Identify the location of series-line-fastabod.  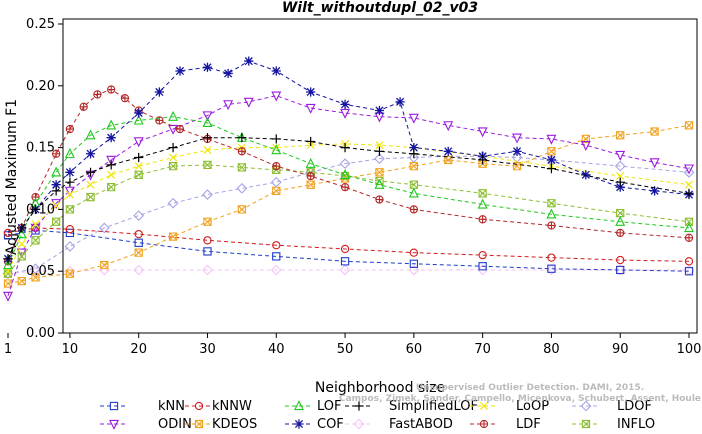
(348, 272).